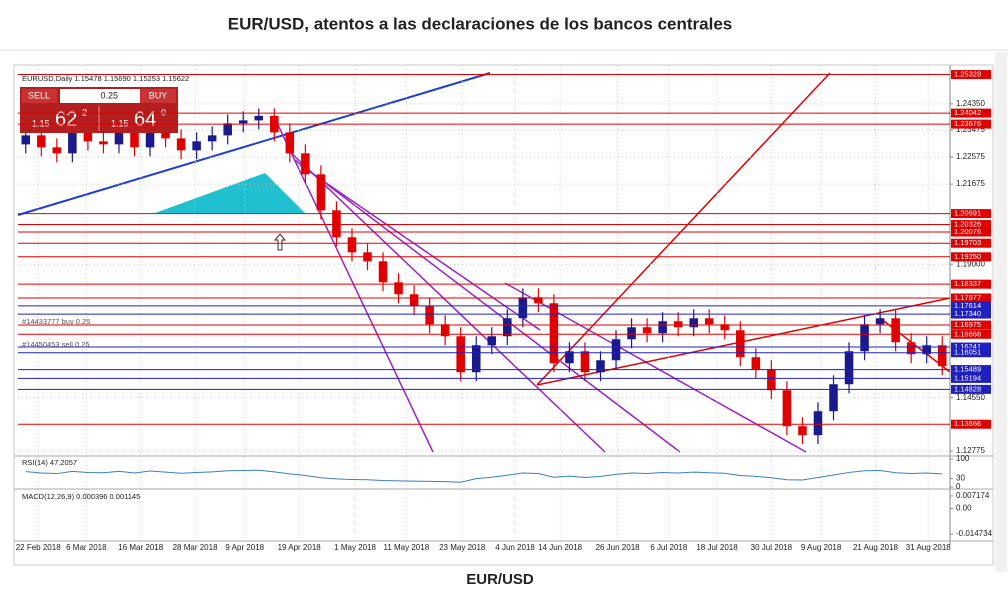 The image size is (1008, 607). I want to click on level-label: 1.23676, so click(967, 123).